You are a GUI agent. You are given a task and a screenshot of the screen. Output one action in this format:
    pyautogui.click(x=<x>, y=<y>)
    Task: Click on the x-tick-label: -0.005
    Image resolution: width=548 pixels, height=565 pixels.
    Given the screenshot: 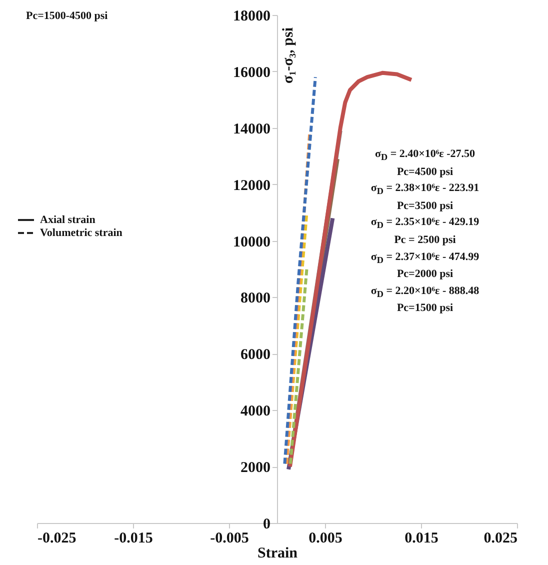 What is the action you would take?
    pyautogui.click(x=229, y=538)
    